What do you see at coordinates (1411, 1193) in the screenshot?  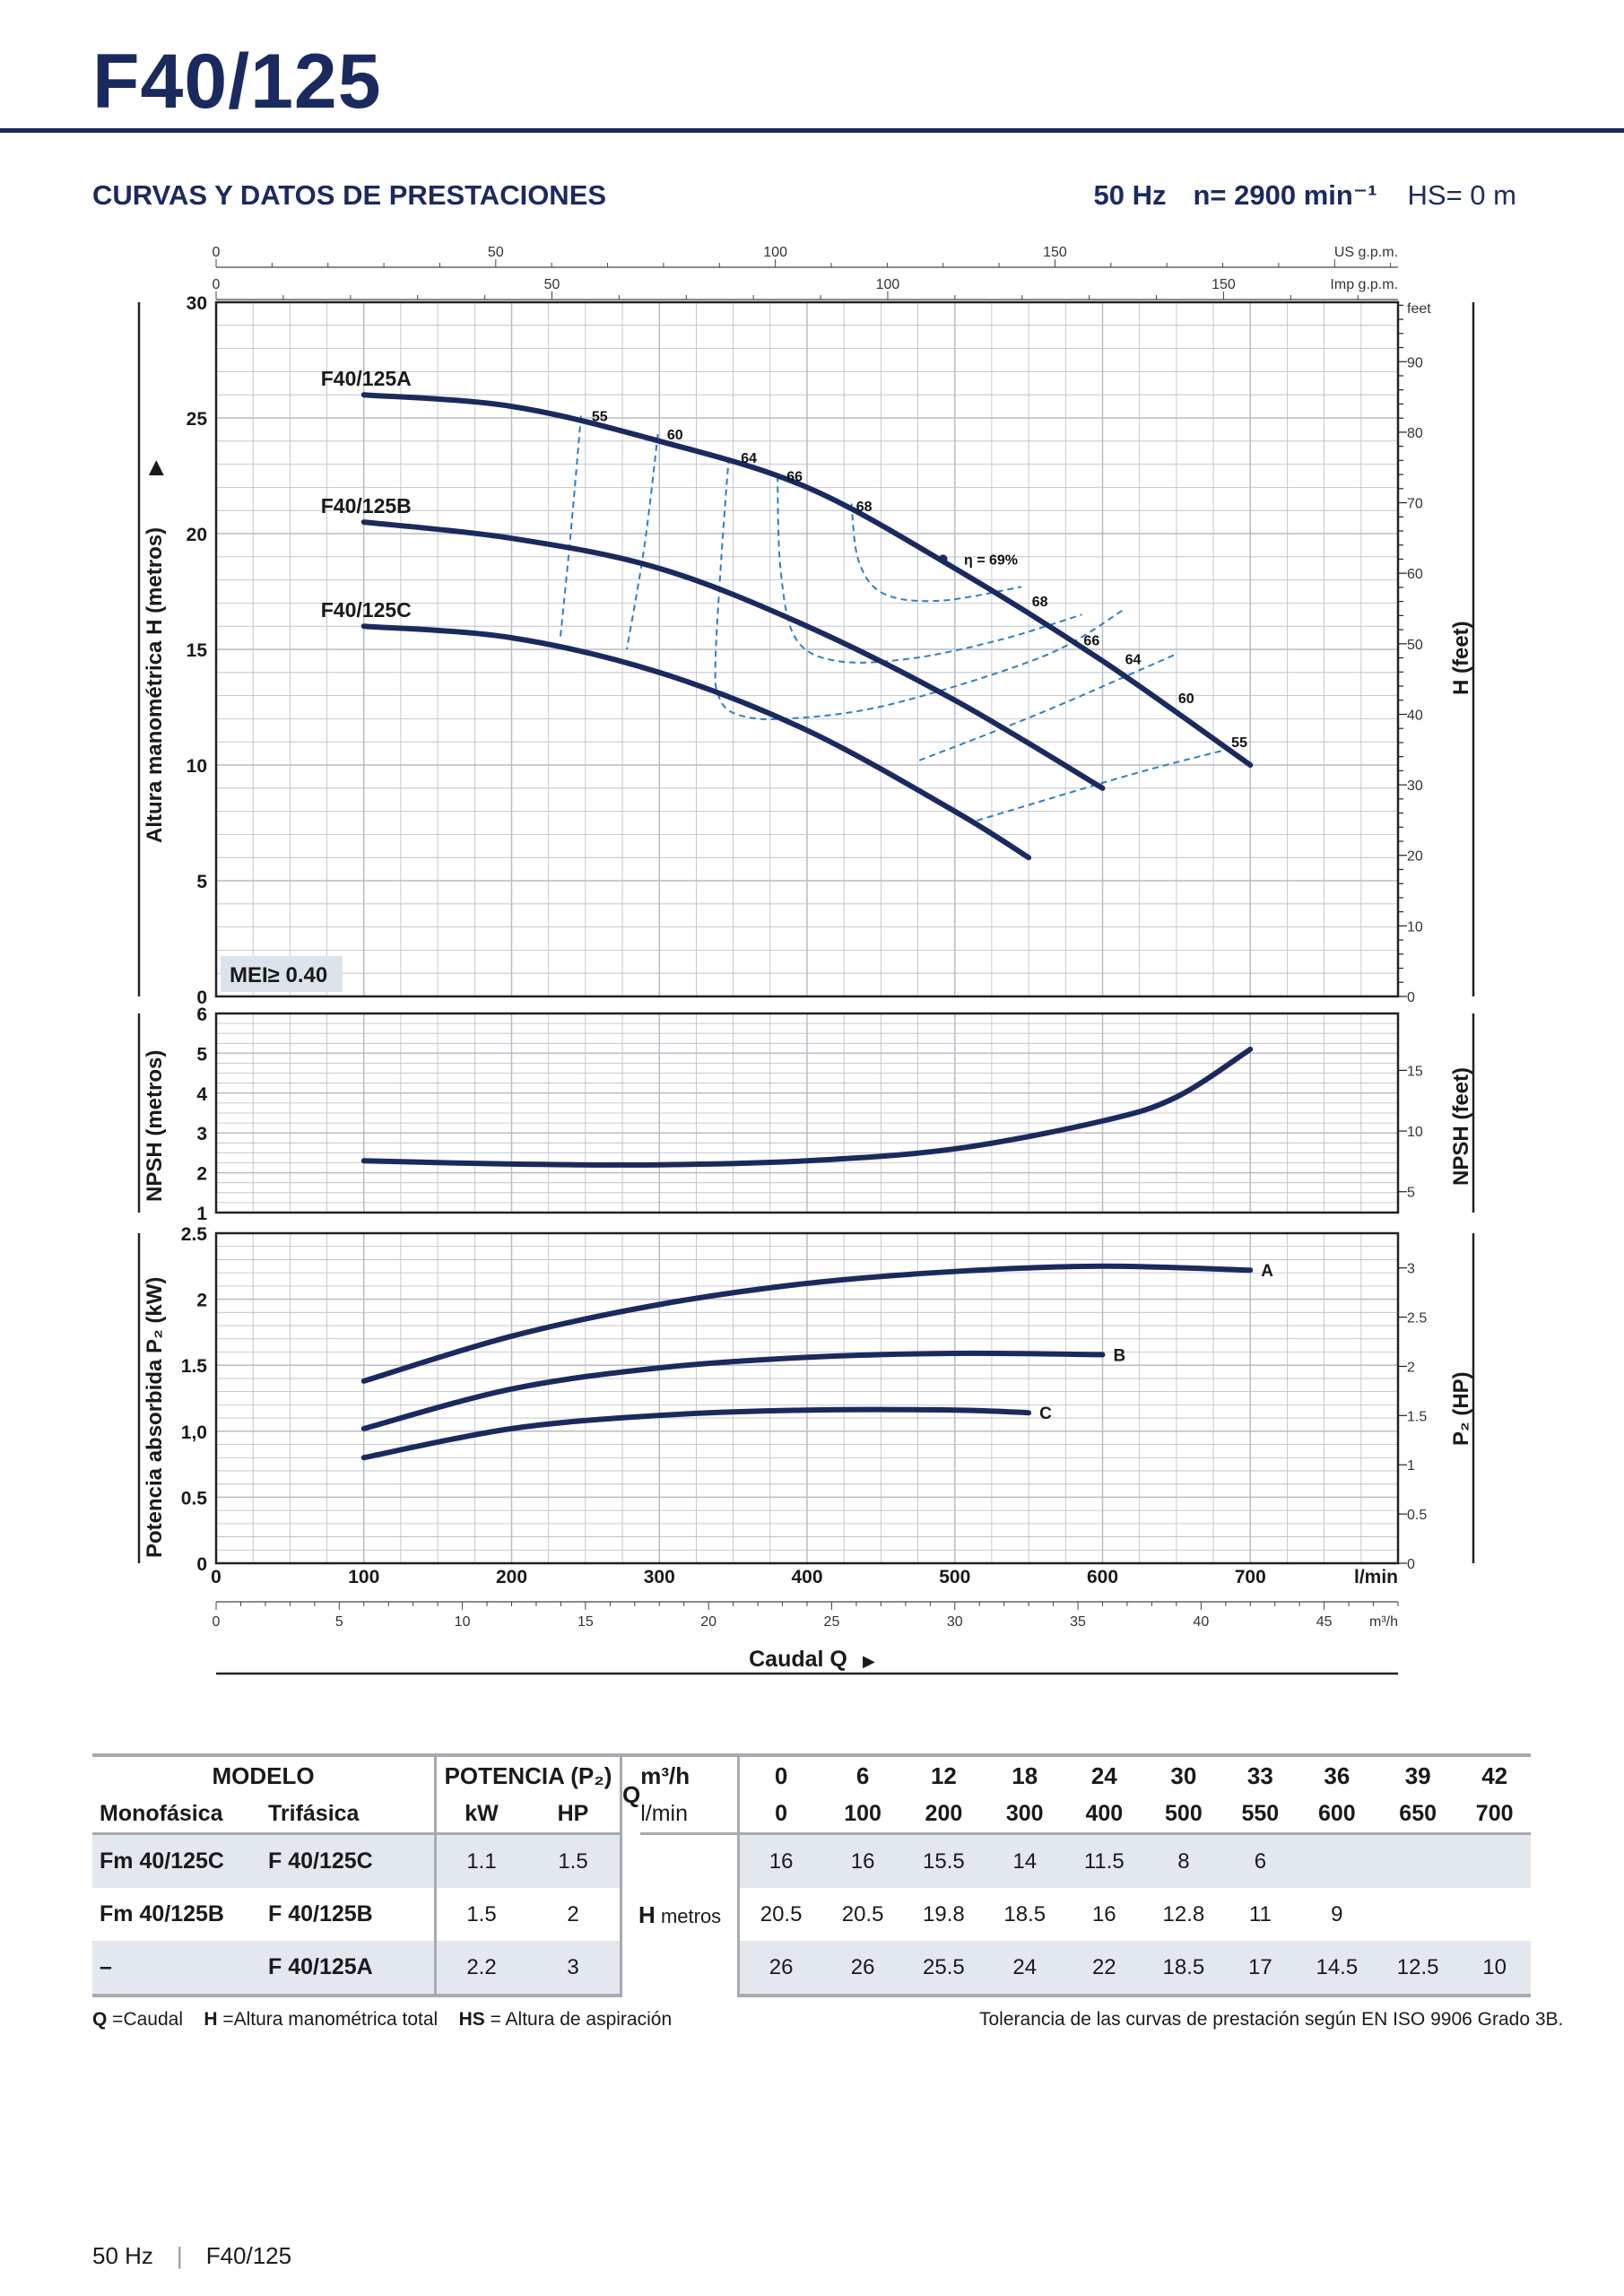 I see `npsh-feet-label: 5` at bounding box center [1411, 1193].